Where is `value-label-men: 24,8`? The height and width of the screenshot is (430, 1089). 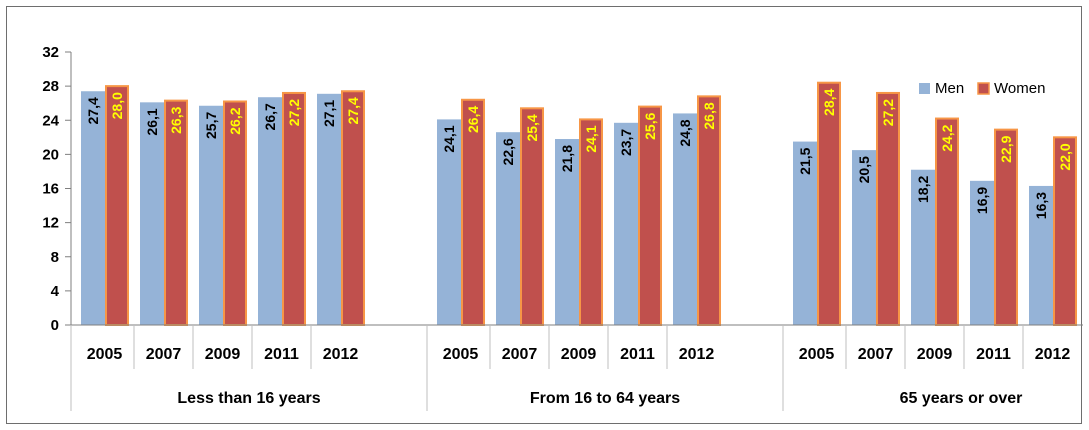 value-label-men: 24,8 is located at coordinates (685, 132).